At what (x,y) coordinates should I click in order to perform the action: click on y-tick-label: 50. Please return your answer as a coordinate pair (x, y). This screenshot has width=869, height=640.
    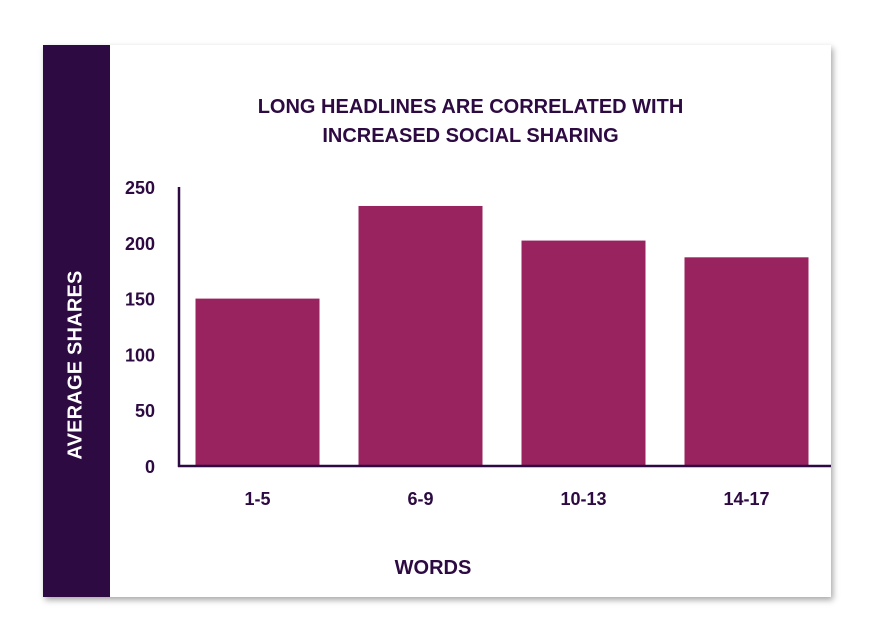
    Looking at the image, I should click on (145, 411).